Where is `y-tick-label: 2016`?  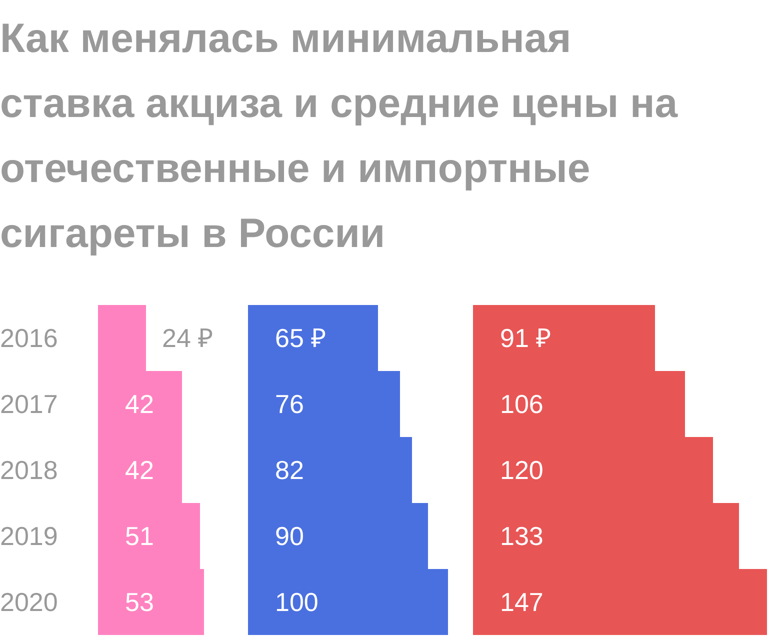 y-tick-label: 2016 is located at coordinates (29, 338).